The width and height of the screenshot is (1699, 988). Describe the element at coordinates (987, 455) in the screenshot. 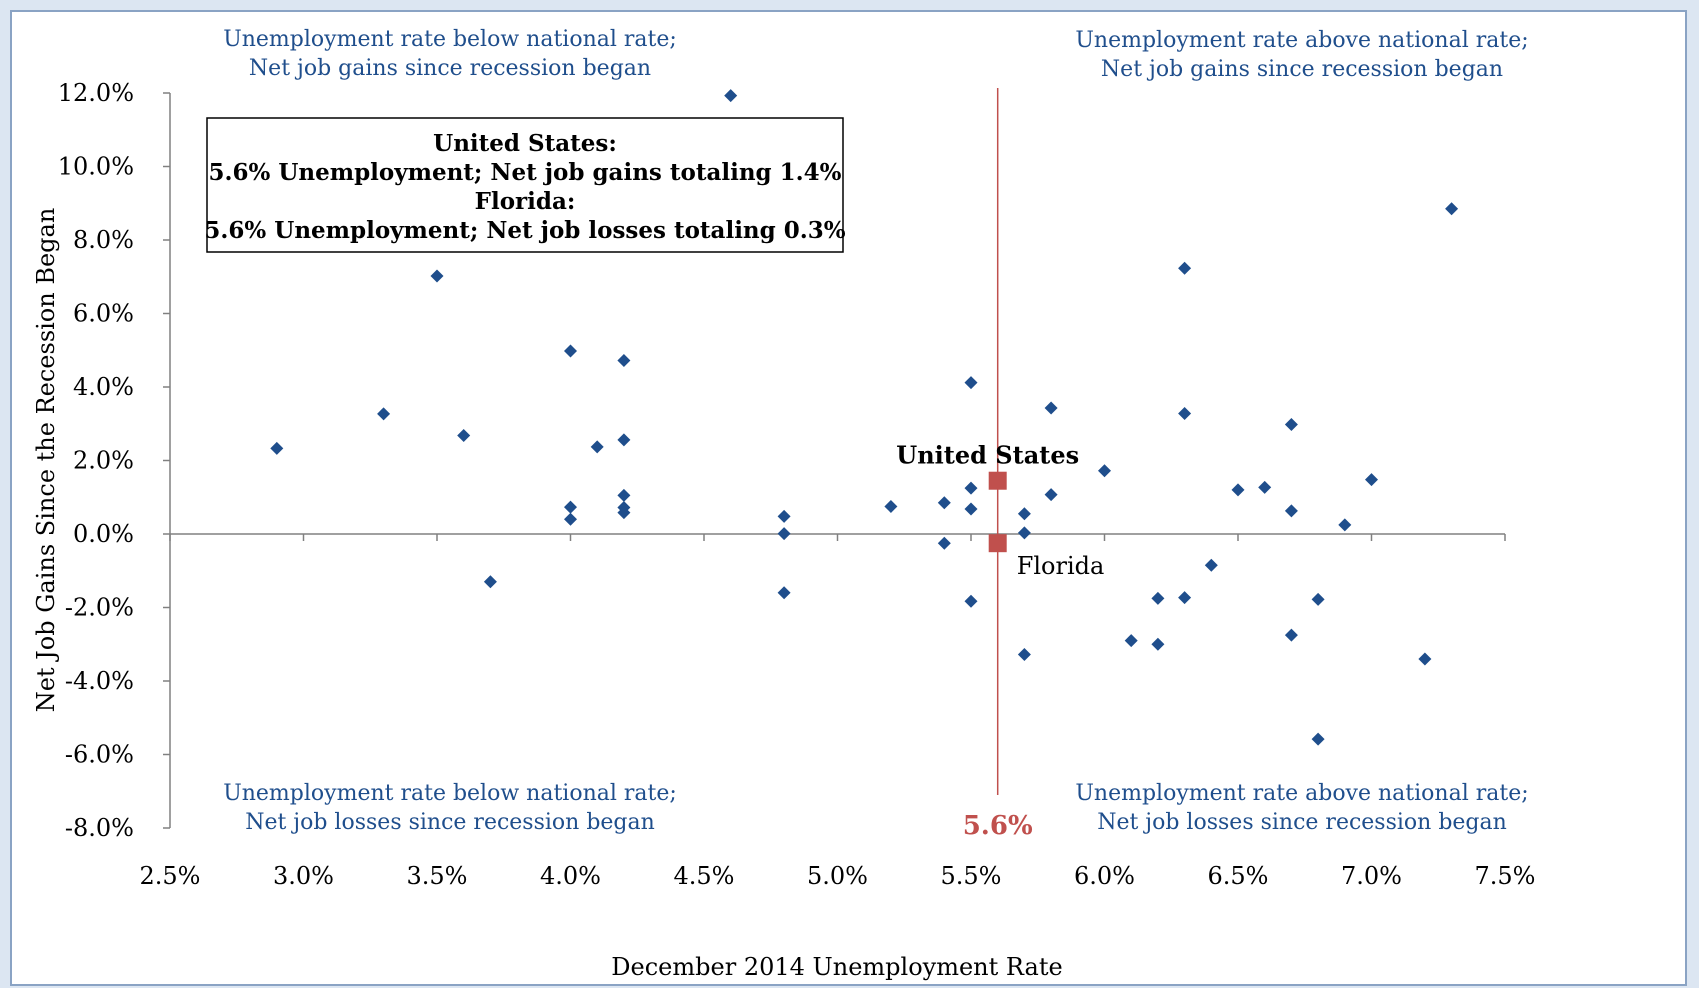

I see `united-states-label: United States` at that location.